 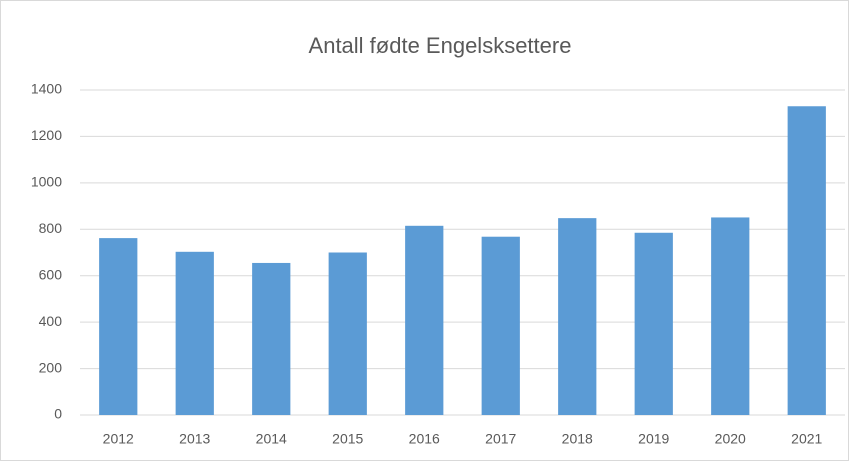 I want to click on y-tick-label: 600, so click(x=51, y=274).